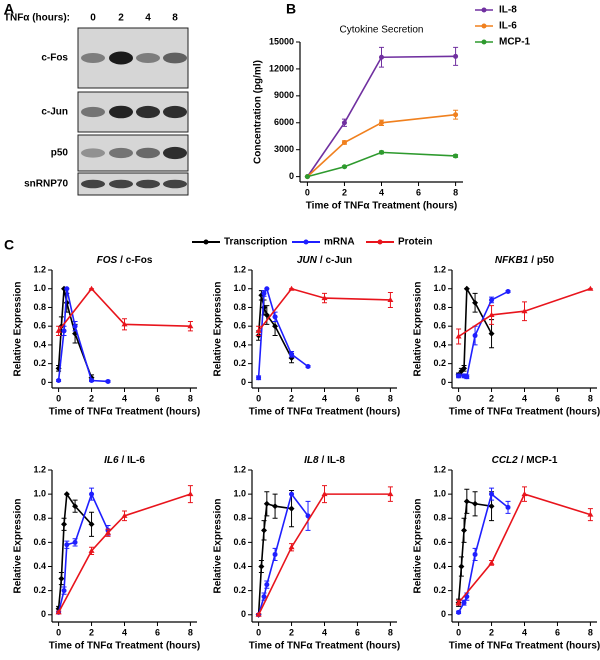  What do you see at coordinates (54, 112) in the screenshot?
I see `blot-row-label: c-Jun` at bounding box center [54, 112].